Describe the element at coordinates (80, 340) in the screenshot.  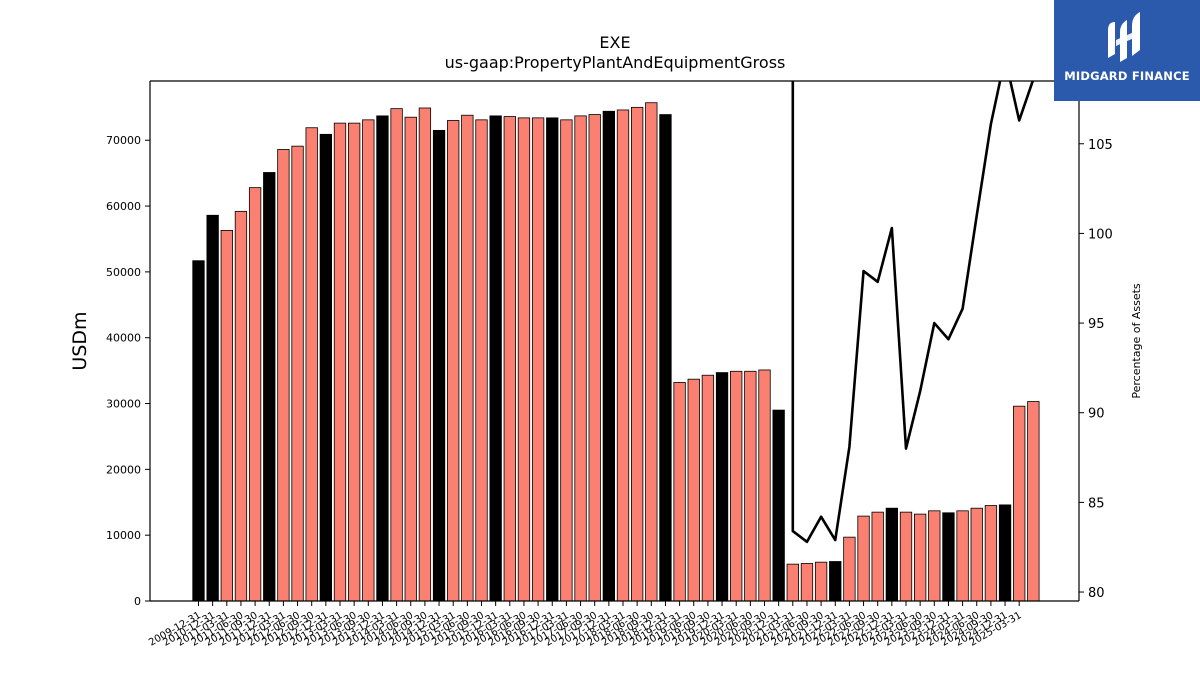
I see `y-axis-label: USDm` at that location.